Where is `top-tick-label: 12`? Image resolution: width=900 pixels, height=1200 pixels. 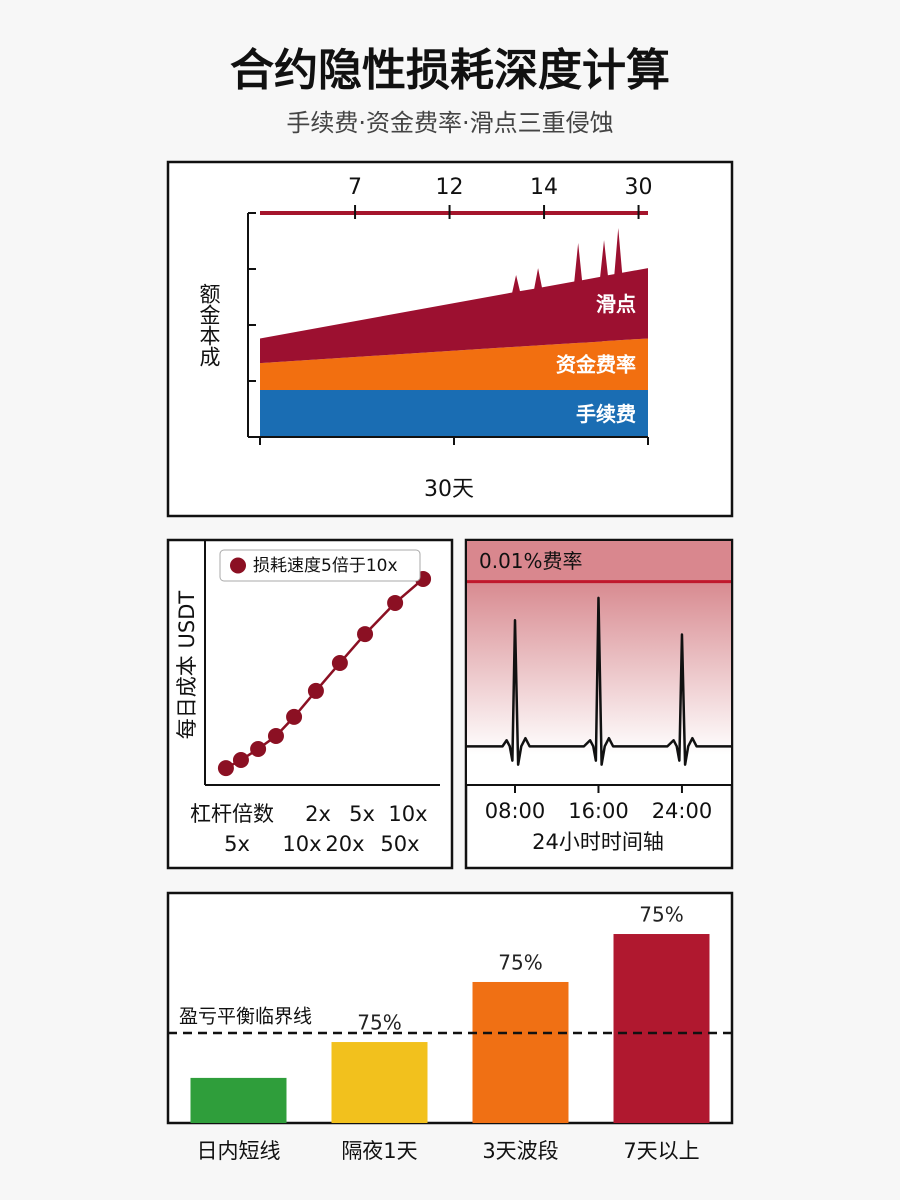 top-tick-label: 12 is located at coordinates (450, 187).